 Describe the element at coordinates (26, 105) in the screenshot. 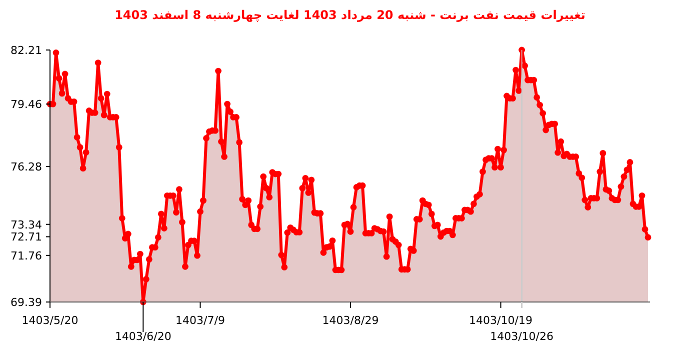

I see `y-tick-label: 79.46` at that location.